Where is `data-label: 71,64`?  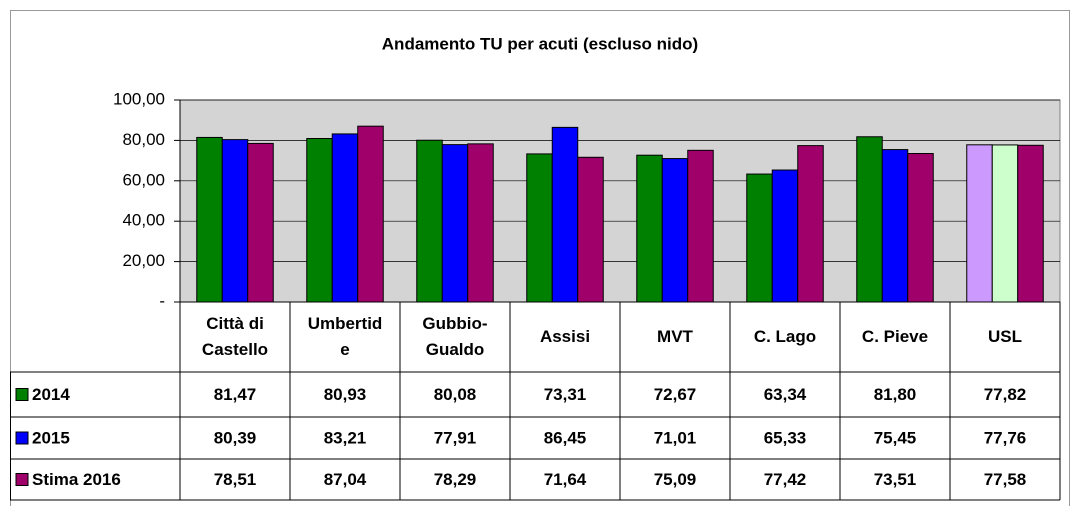 data-label: 71,64 is located at coordinates (565, 479).